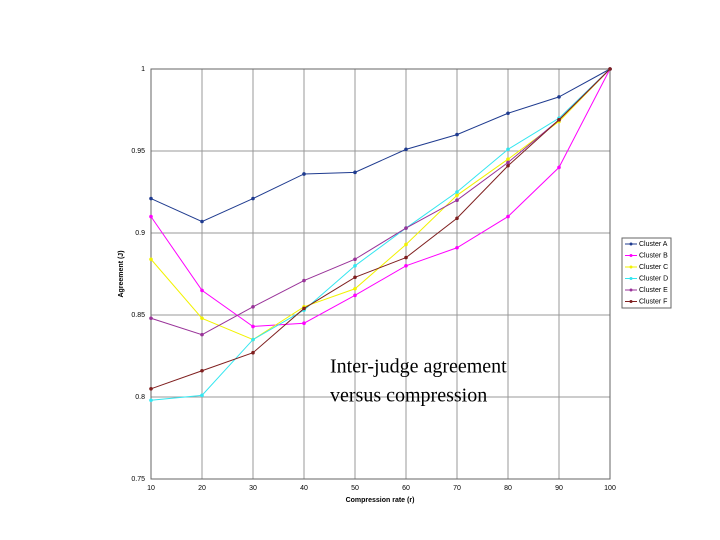  What do you see at coordinates (140, 233) in the screenshot?
I see `y-tick-label: 0.9` at bounding box center [140, 233].